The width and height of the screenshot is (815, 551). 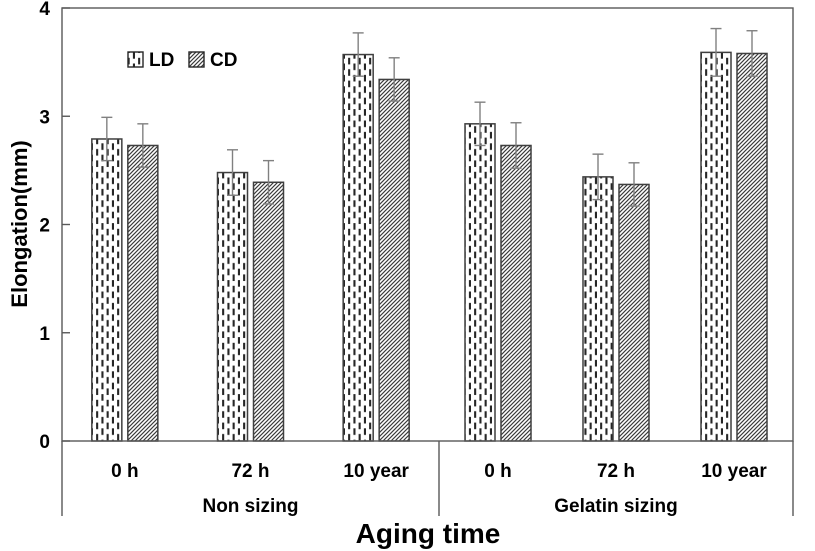 What do you see at coordinates (44, 10) in the screenshot?
I see `y-tick-label: 4` at bounding box center [44, 10].